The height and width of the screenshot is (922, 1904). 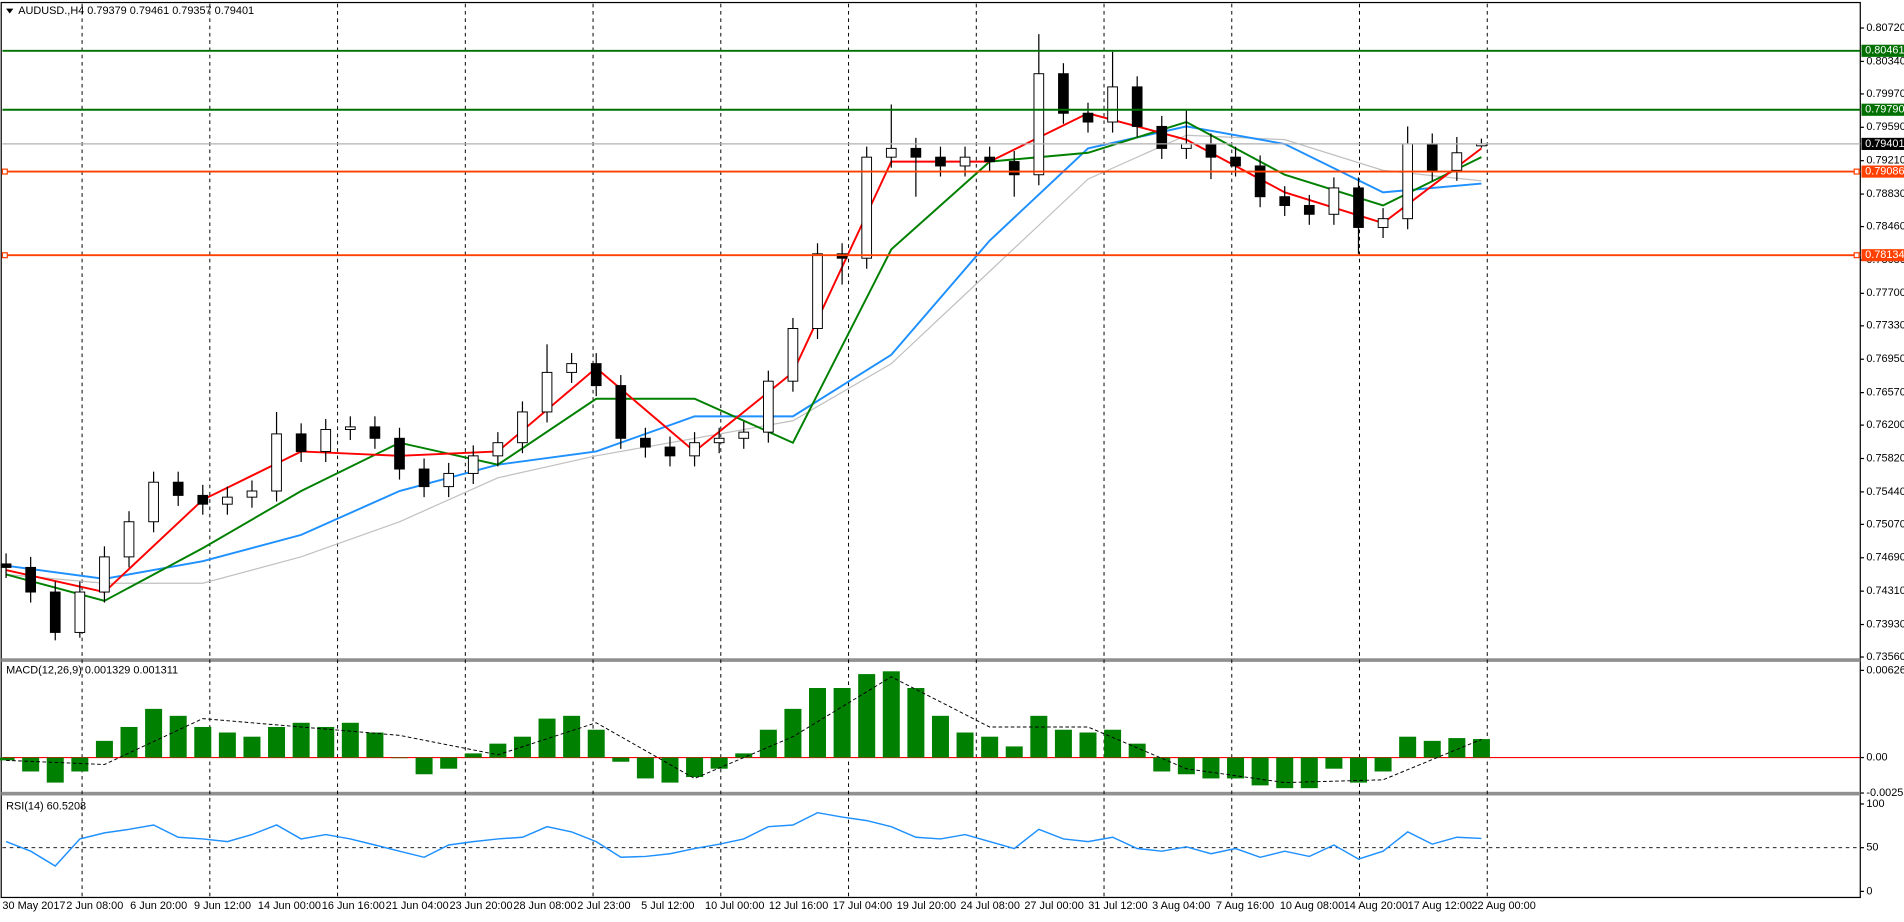 What do you see at coordinates (734, 906) in the screenshot?
I see `x-tick-label: 10 Jul 00:00` at bounding box center [734, 906].